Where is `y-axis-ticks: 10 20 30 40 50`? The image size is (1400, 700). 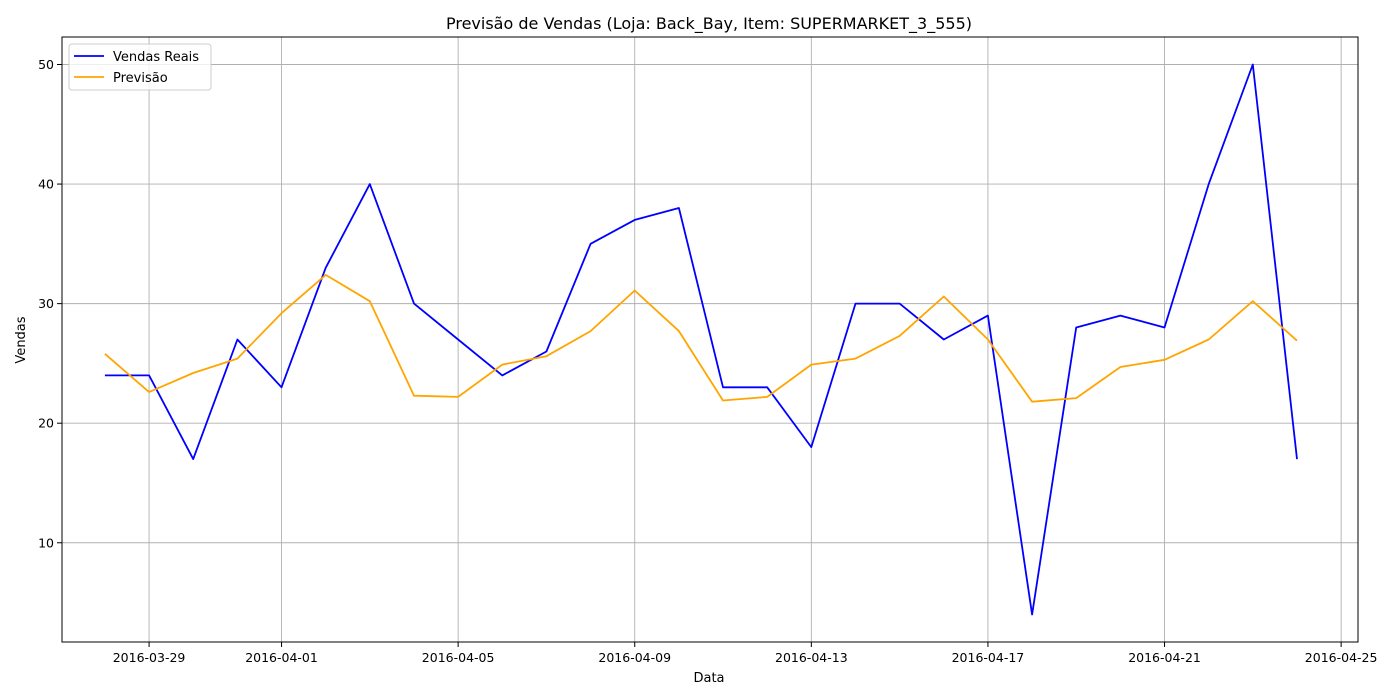
y-axis-ticks: 10 20 30 40 50 is located at coordinates (50, 303).